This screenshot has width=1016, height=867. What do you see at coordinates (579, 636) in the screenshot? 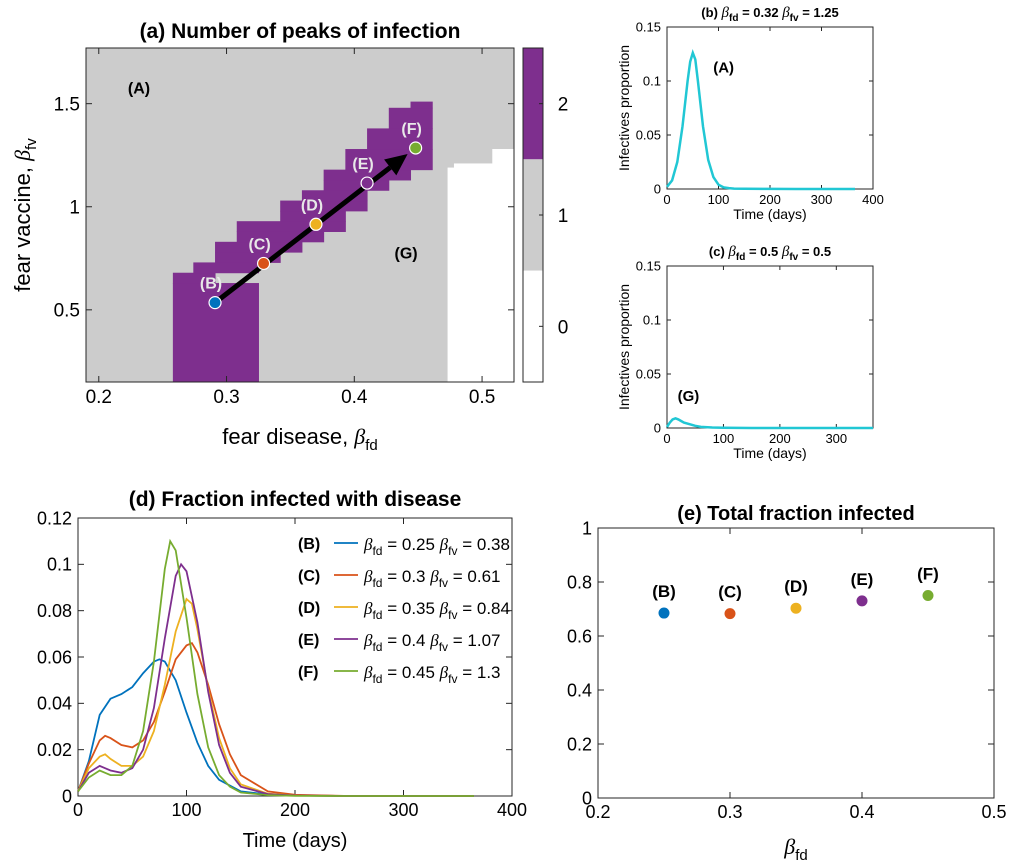
I see `y-tick-label: 0.6` at bounding box center [579, 636].